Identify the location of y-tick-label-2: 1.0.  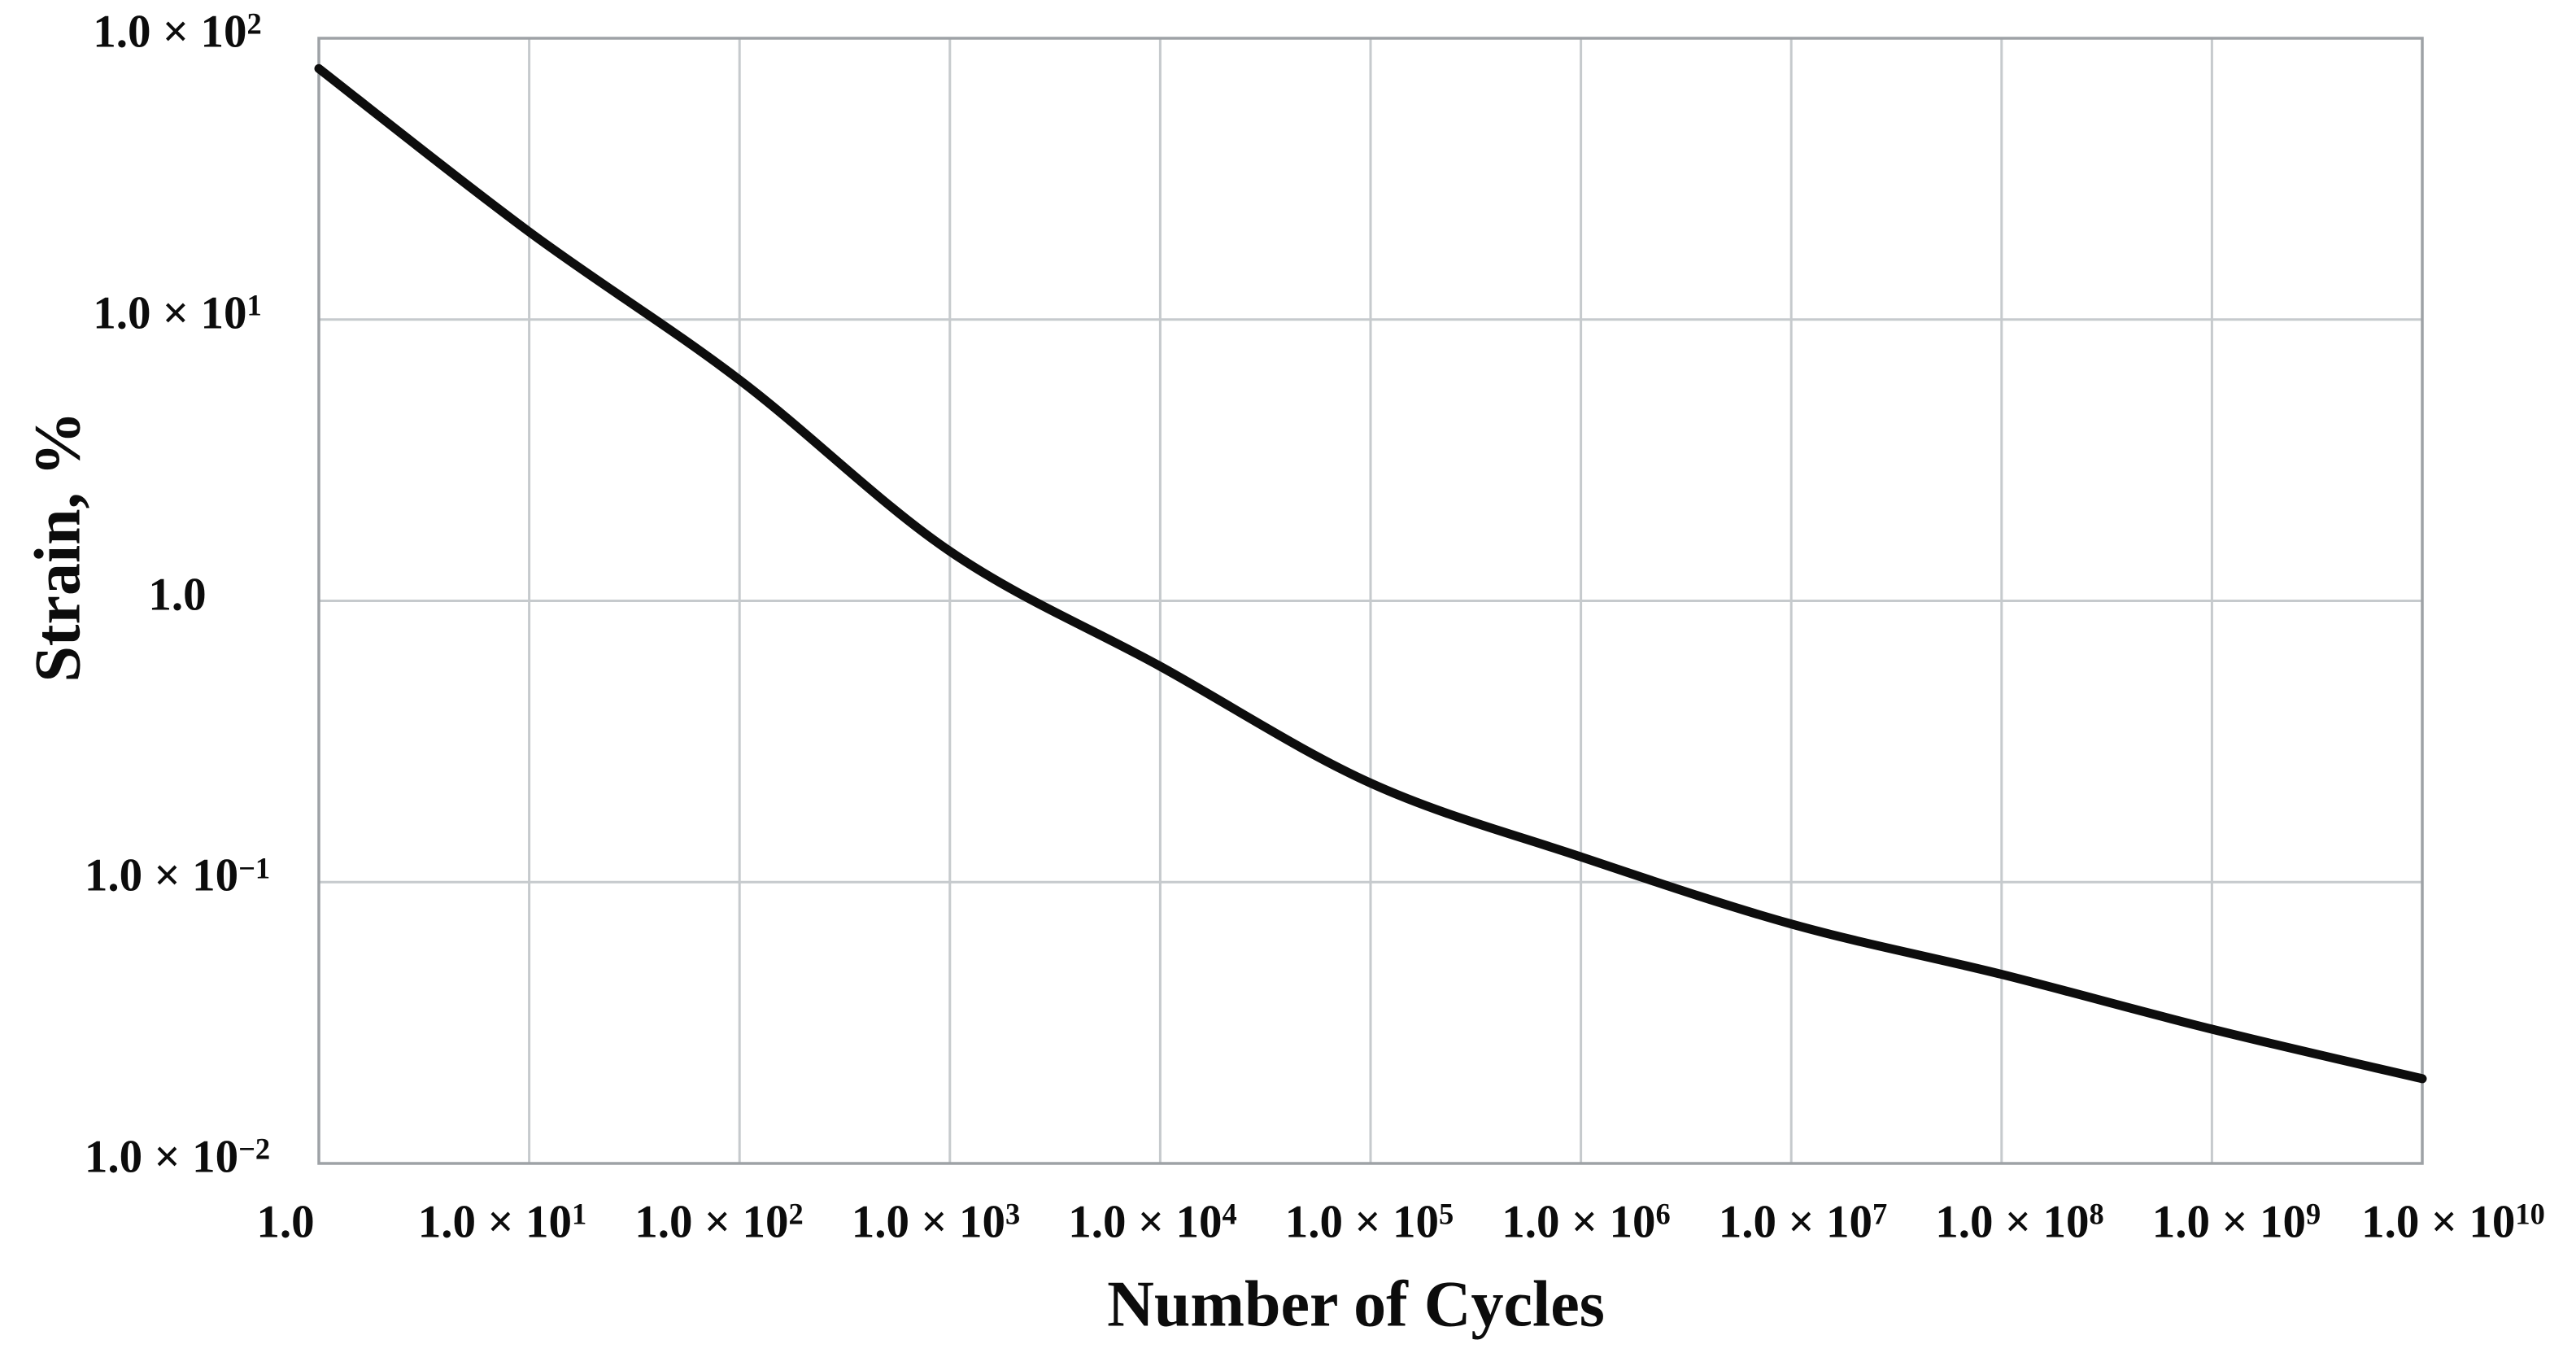
(177, 594).